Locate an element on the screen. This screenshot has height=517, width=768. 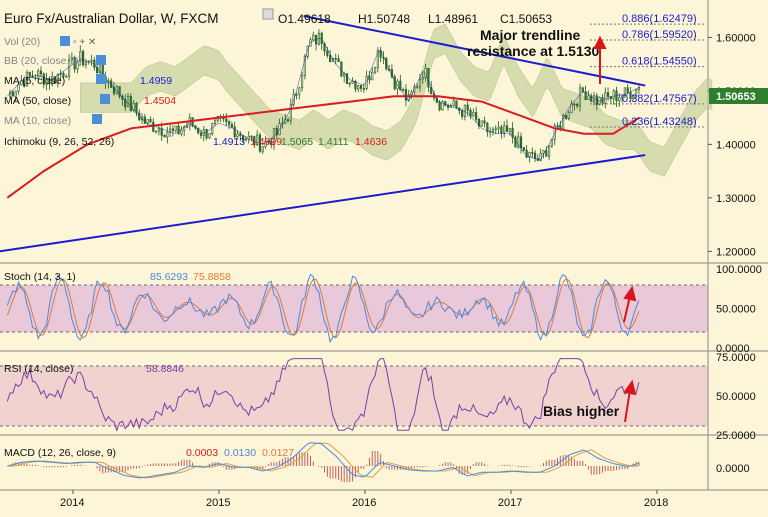
time-axis-label: 2017 is located at coordinates (510, 503).